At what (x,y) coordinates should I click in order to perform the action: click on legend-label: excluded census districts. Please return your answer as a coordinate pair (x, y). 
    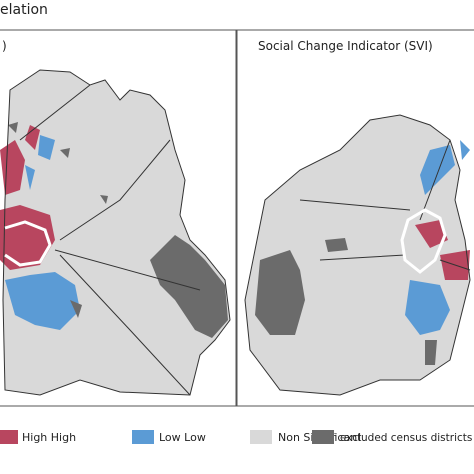
    Looking at the image, I should click on (406, 438).